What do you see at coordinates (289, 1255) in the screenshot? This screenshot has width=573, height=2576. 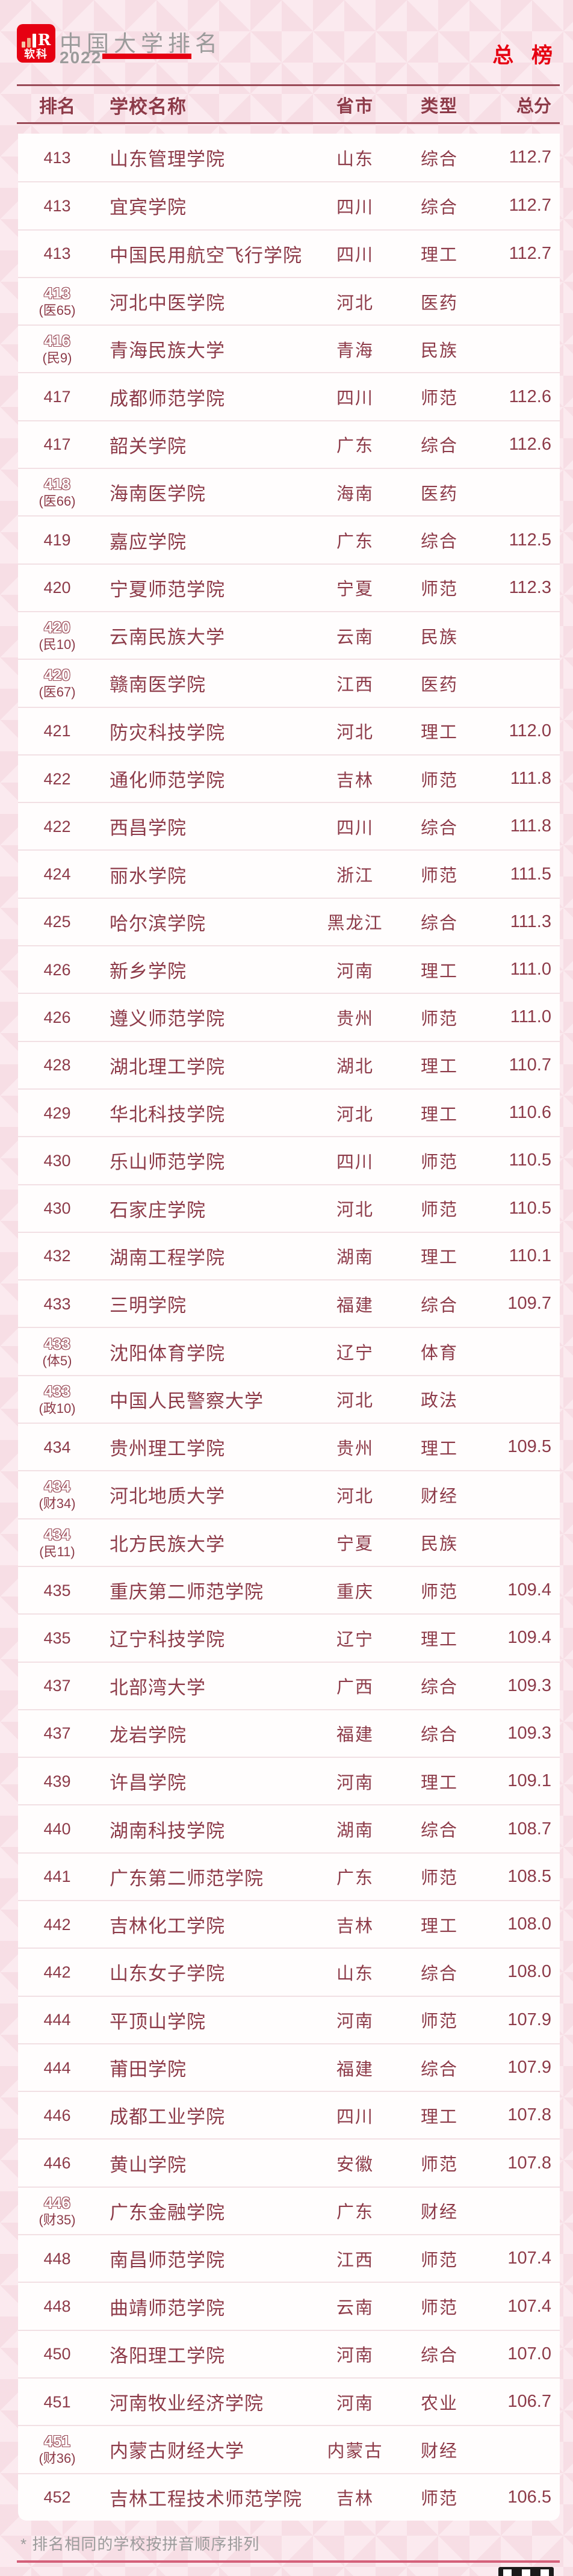 I see `table-row: 432 湖南工程学院 湖南 理工 110.1` at bounding box center [289, 1255].